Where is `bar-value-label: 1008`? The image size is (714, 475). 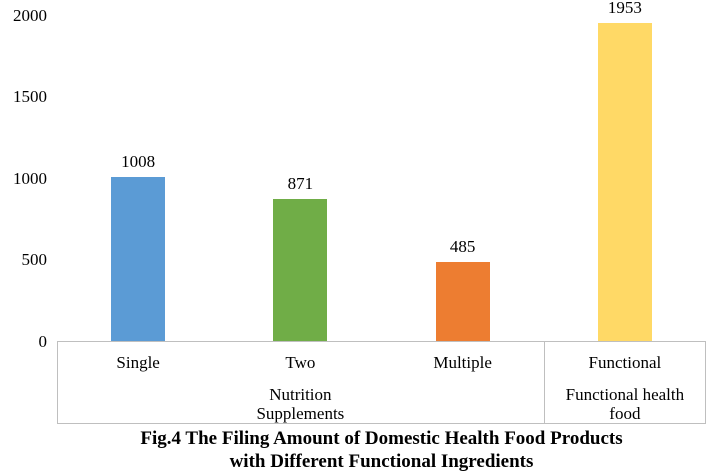
bar-value-label: 1008 is located at coordinates (138, 161).